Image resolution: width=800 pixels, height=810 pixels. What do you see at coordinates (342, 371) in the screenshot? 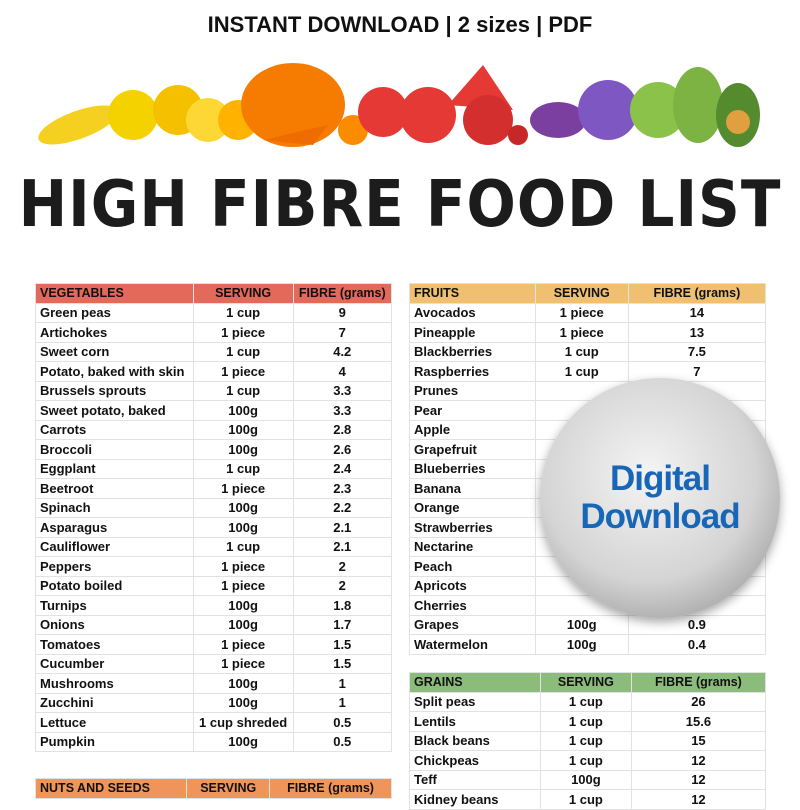
I see `fibre-grams: 4` at bounding box center [342, 371].